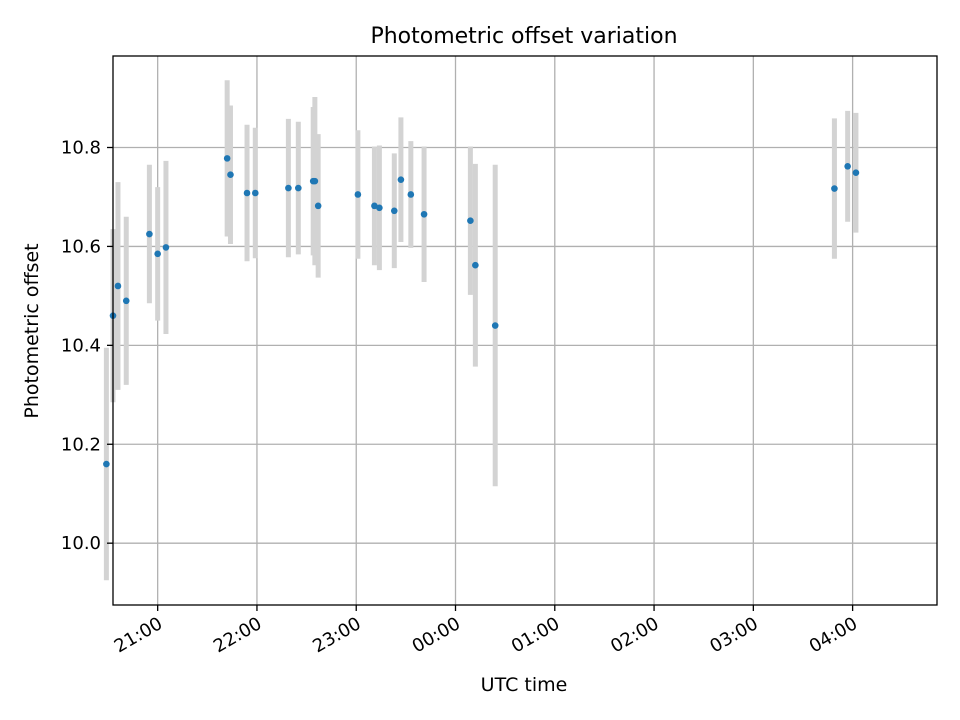  Describe the element at coordinates (833, 635) in the screenshot. I see `x-tick-label: 04:00` at that location.